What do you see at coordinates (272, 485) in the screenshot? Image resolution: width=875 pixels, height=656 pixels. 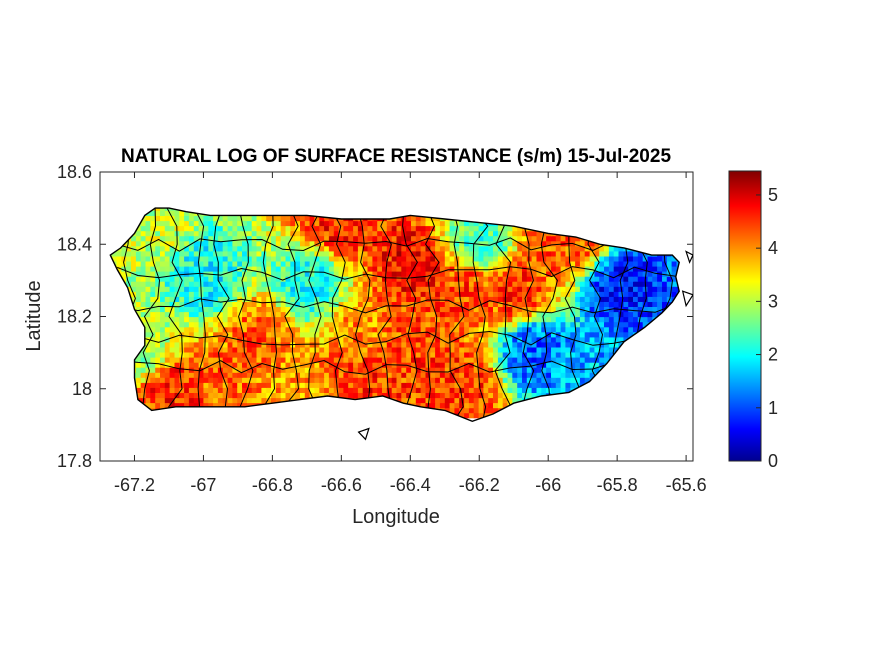 I see `x-tick-label: -66.8` at bounding box center [272, 485].